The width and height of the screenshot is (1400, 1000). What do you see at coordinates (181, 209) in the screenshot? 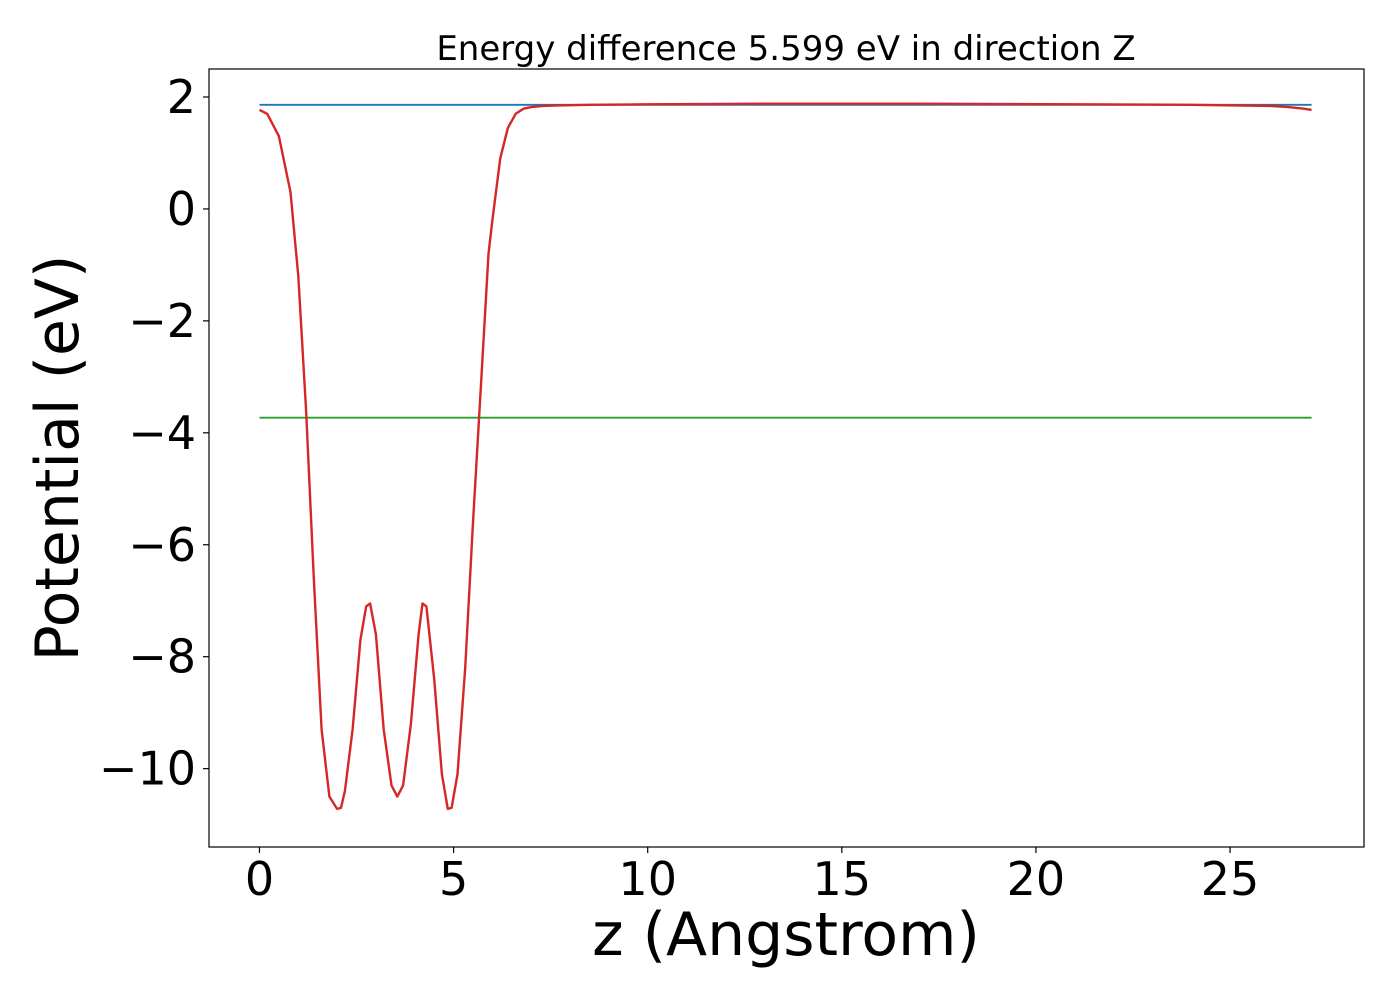
I see `y-tick-label: 0` at bounding box center [181, 209].